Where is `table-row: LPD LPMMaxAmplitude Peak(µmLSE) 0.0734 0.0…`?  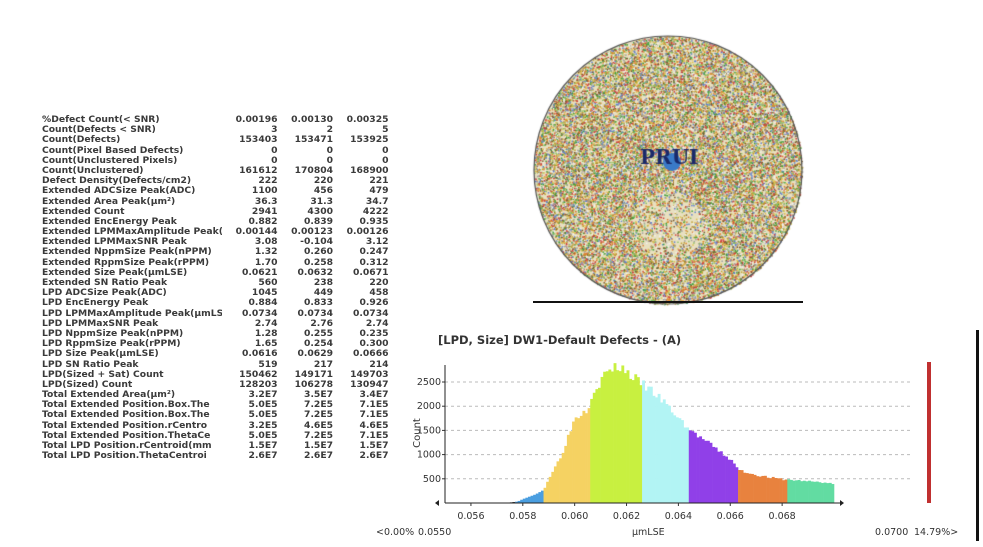 table-row: LPD LPMMaxAmplitude Peak(µmLSE) 0.0734 0.0… is located at coordinates (215, 313).